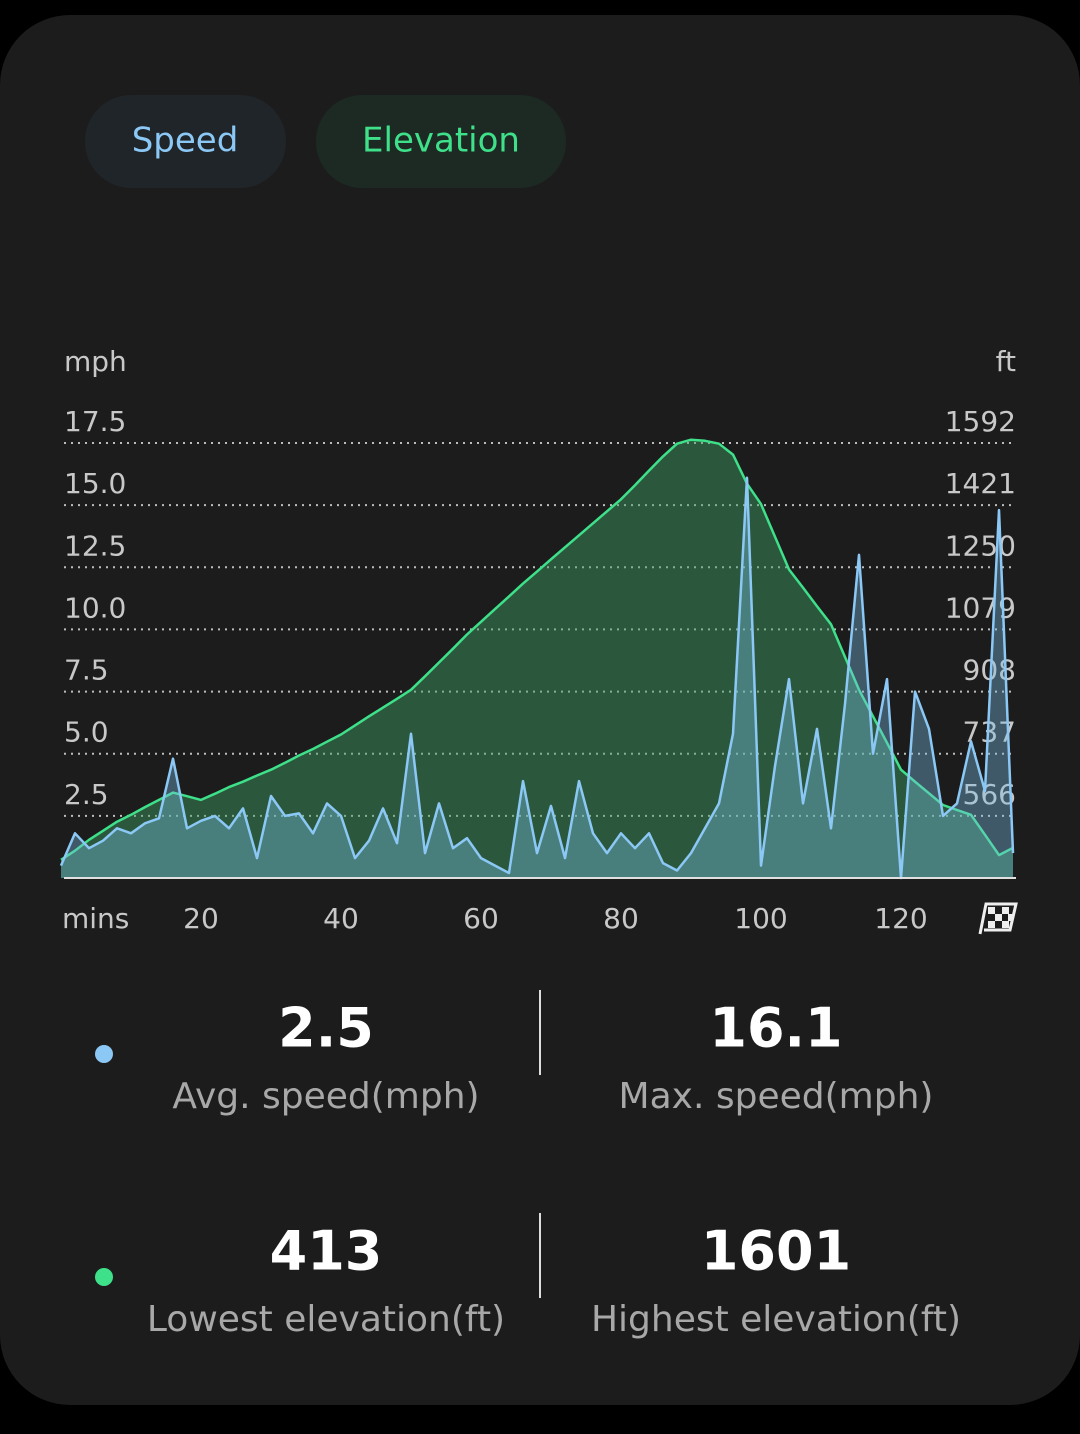 The width and height of the screenshot is (1080, 1434). What do you see at coordinates (104, 1277) in the screenshot?
I see `elevation-dot` at bounding box center [104, 1277].